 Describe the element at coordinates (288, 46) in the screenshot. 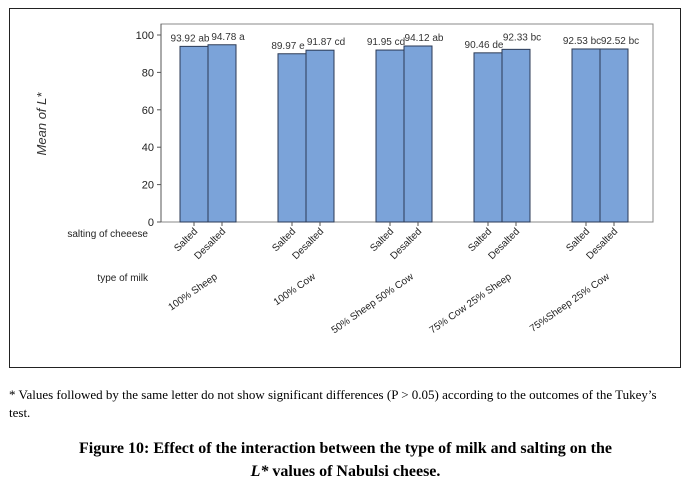

I see `bar-value-label: 89.97 e` at that location.